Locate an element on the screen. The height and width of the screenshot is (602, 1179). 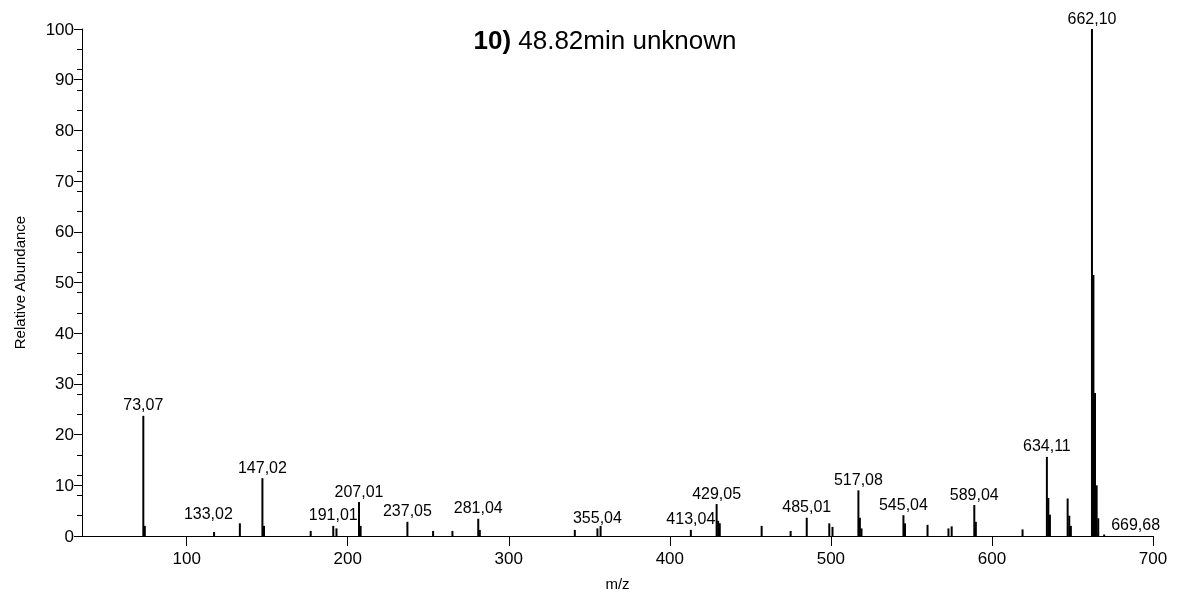
annotation: 634,11 is located at coordinates (1047, 446).